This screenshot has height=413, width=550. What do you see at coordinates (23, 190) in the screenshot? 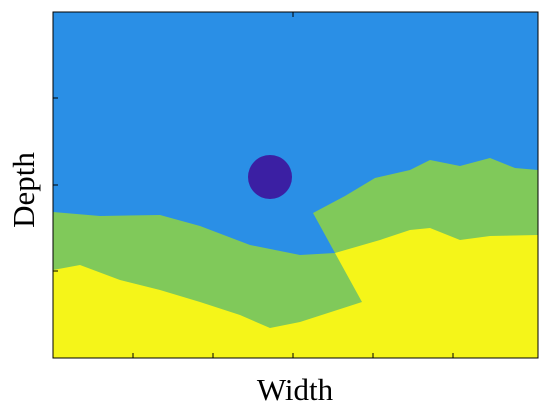
I see `y-axis-label: Depth` at bounding box center [23, 190].